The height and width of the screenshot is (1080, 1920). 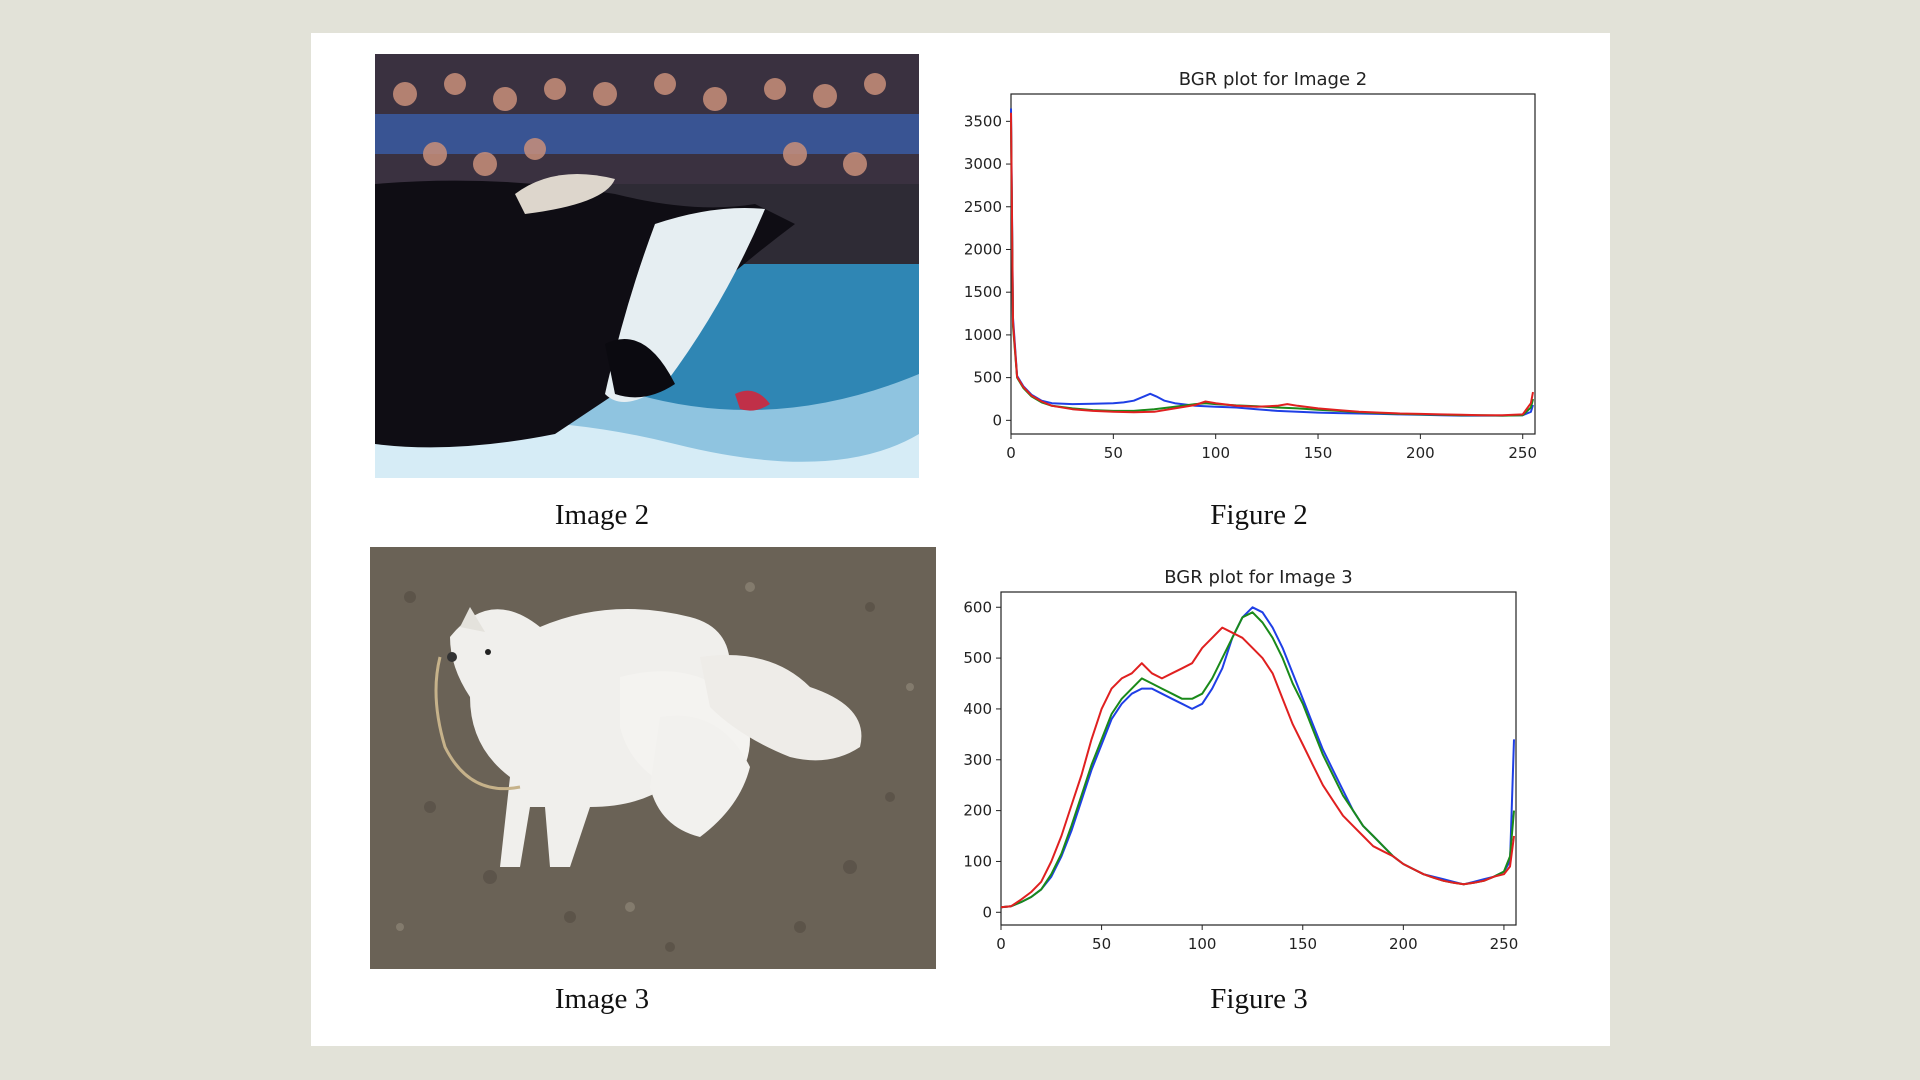 What do you see at coordinates (602, 999) in the screenshot?
I see `image-3-caption: Image 3` at bounding box center [602, 999].